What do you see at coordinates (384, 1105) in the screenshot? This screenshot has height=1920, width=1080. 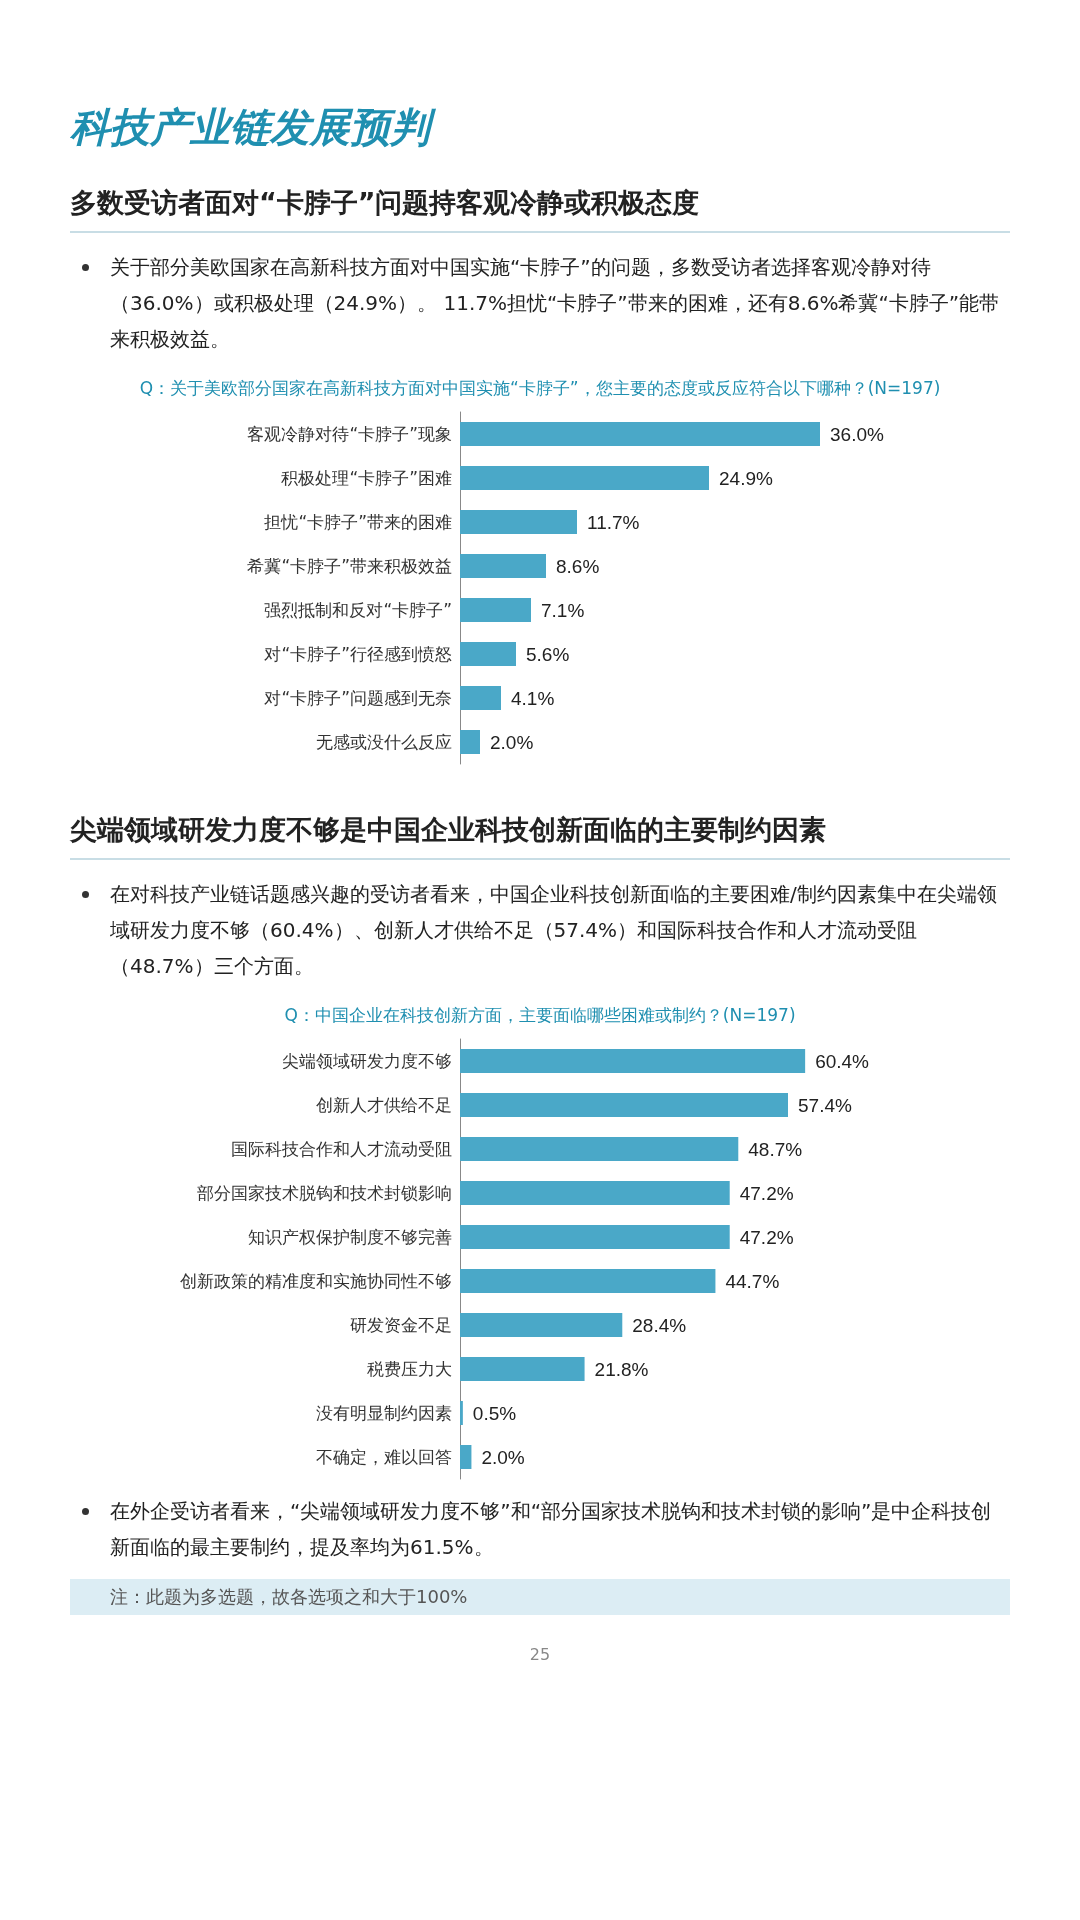 I see `y-tick-label: 创新人才供给不足` at bounding box center [384, 1105].